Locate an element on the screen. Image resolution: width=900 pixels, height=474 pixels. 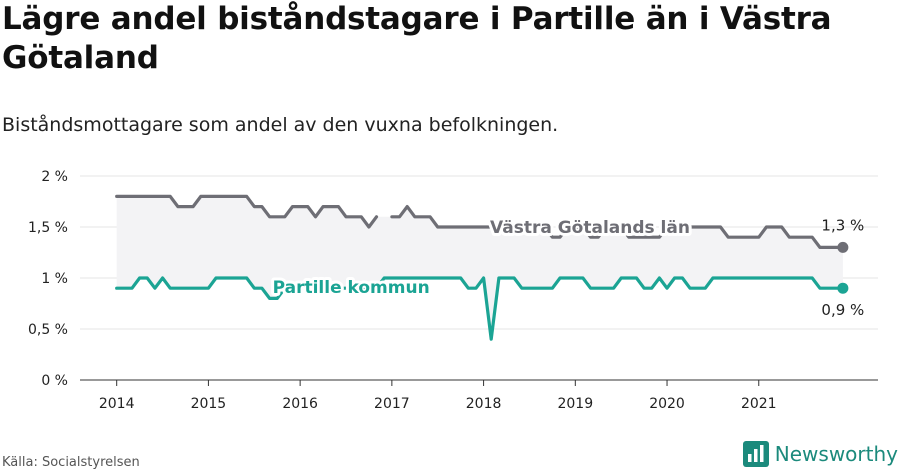
source-note: Källa: Socialstyrelsen is located at coordinates (71, 462).